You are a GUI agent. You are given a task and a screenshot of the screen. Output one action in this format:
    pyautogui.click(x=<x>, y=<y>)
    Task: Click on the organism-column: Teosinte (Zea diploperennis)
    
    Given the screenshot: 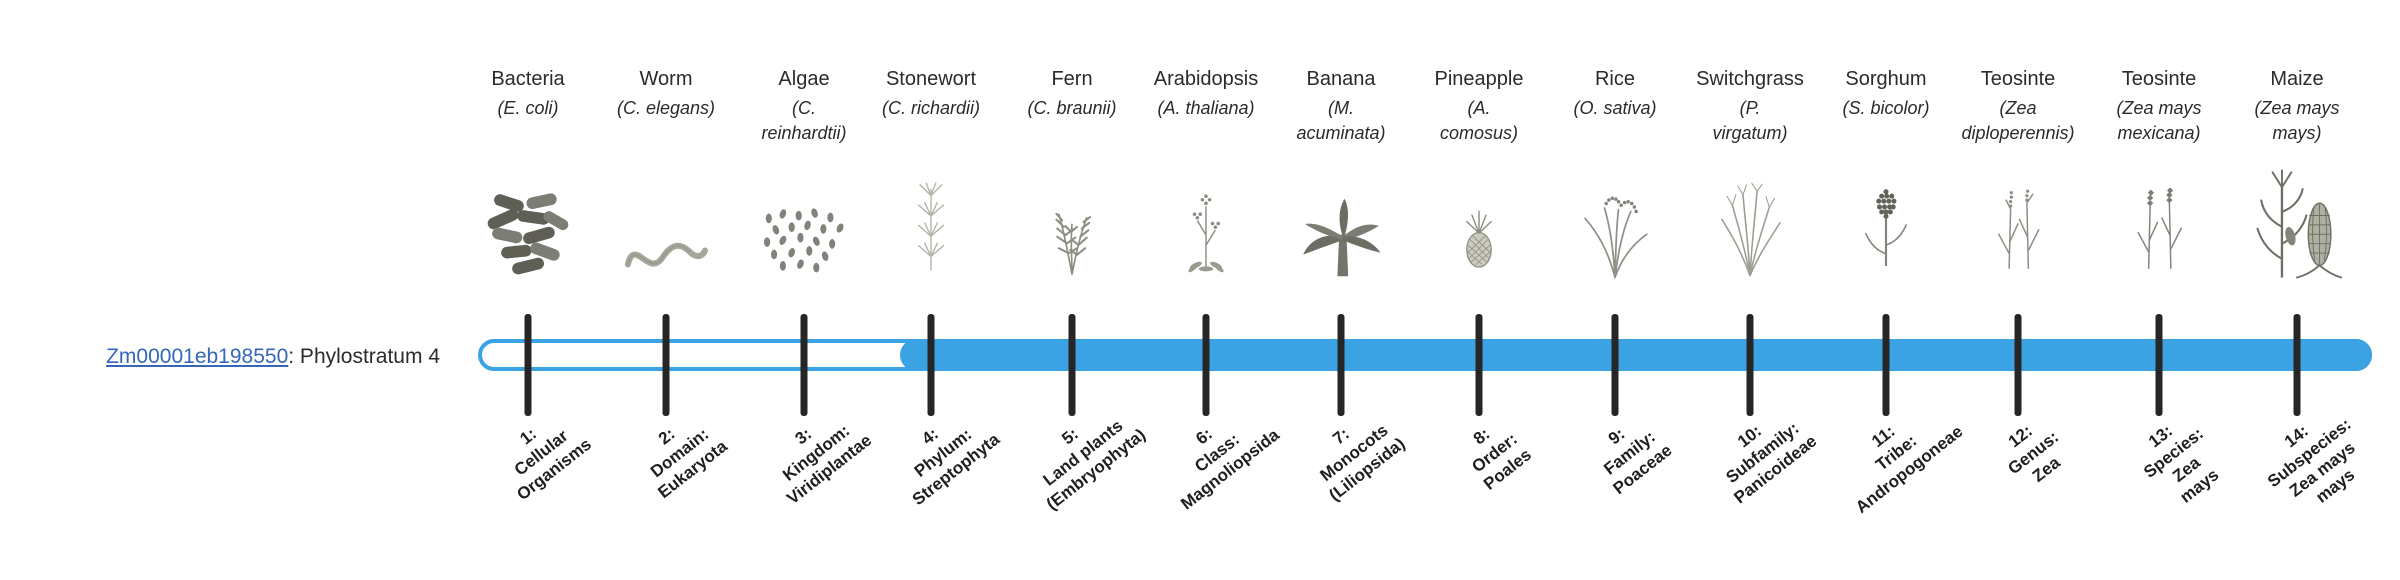 What is the action you would take?
    pyautogui.click(x=2018, y=173)
    